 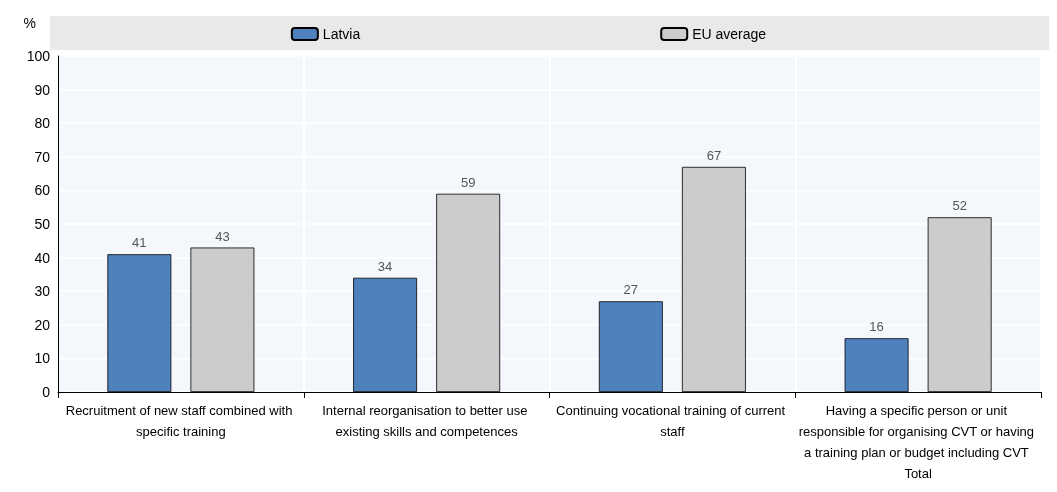 I want to click on x-tick-label: Having a specific person or unit responsible for organising CVT or having a training plan or budget including CVT Total, so click(x=918, y=442).